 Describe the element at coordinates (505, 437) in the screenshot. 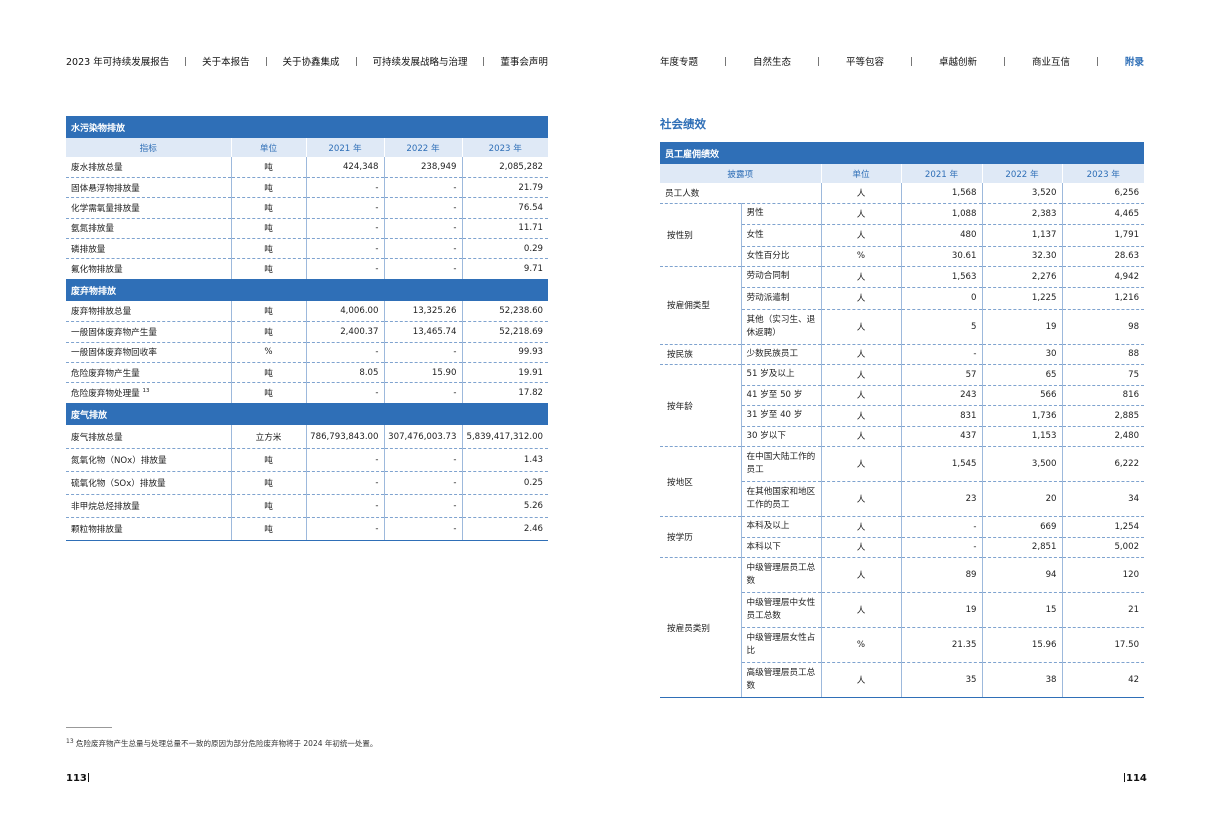

I see `value-2023: 5,839,417,312.00` at that location.